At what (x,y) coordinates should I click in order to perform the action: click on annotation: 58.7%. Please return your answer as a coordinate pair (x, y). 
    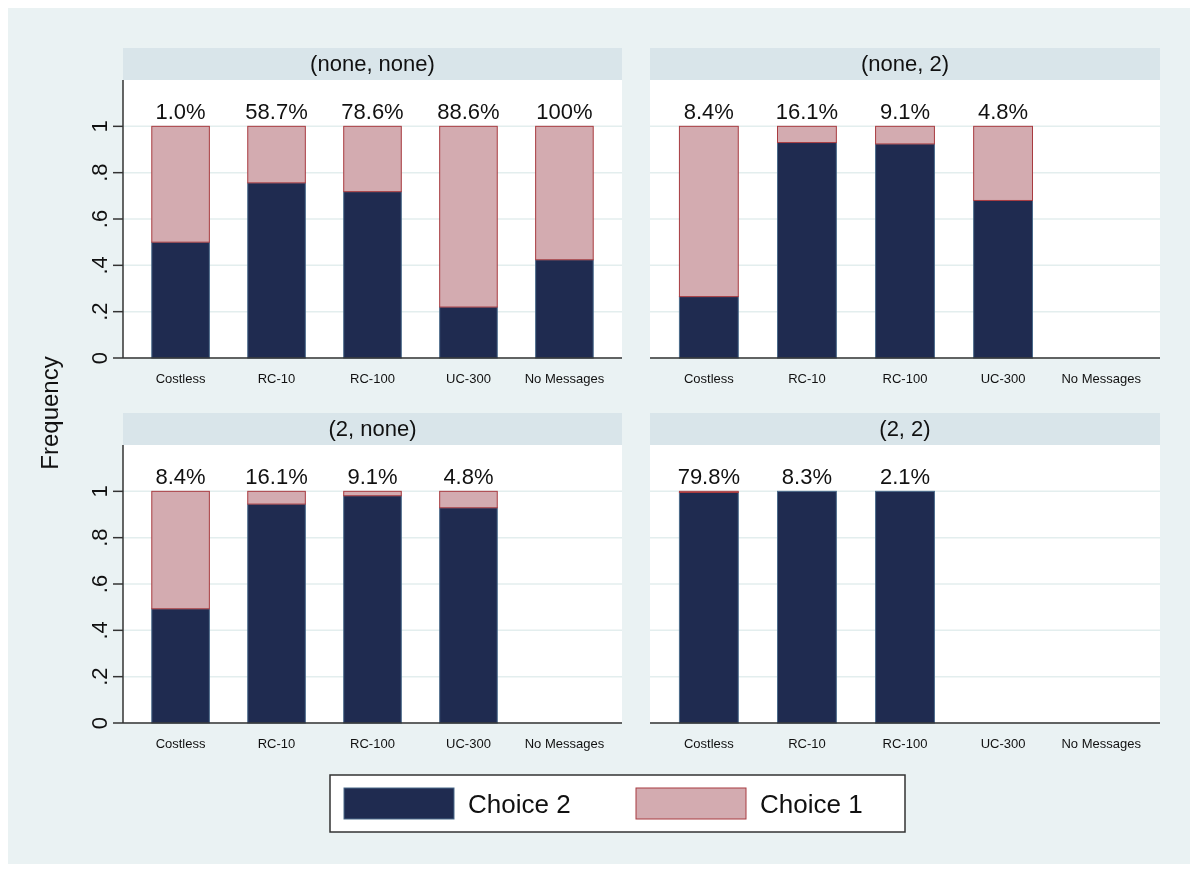
    Looking at the image, I should click on (276, 112).